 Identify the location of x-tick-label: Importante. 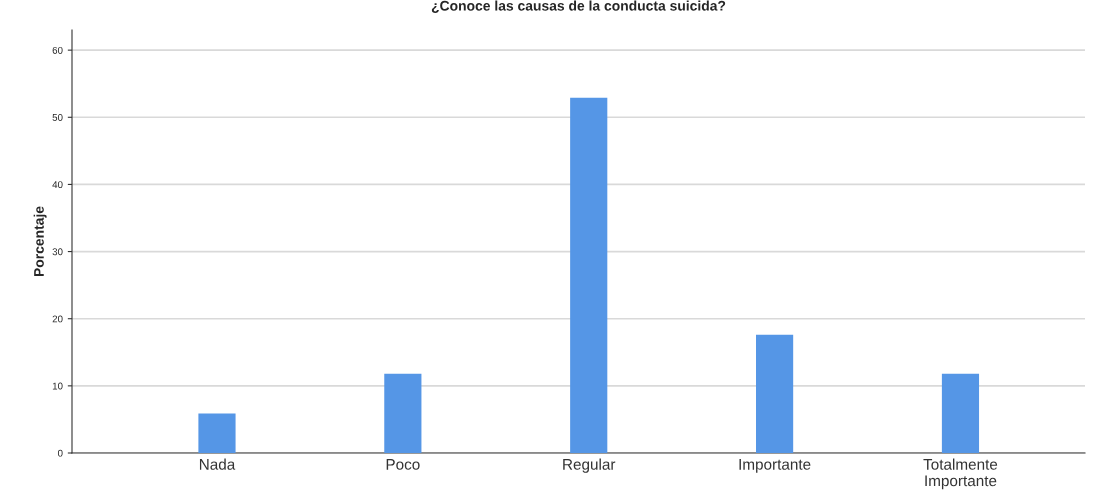
(775, 466).